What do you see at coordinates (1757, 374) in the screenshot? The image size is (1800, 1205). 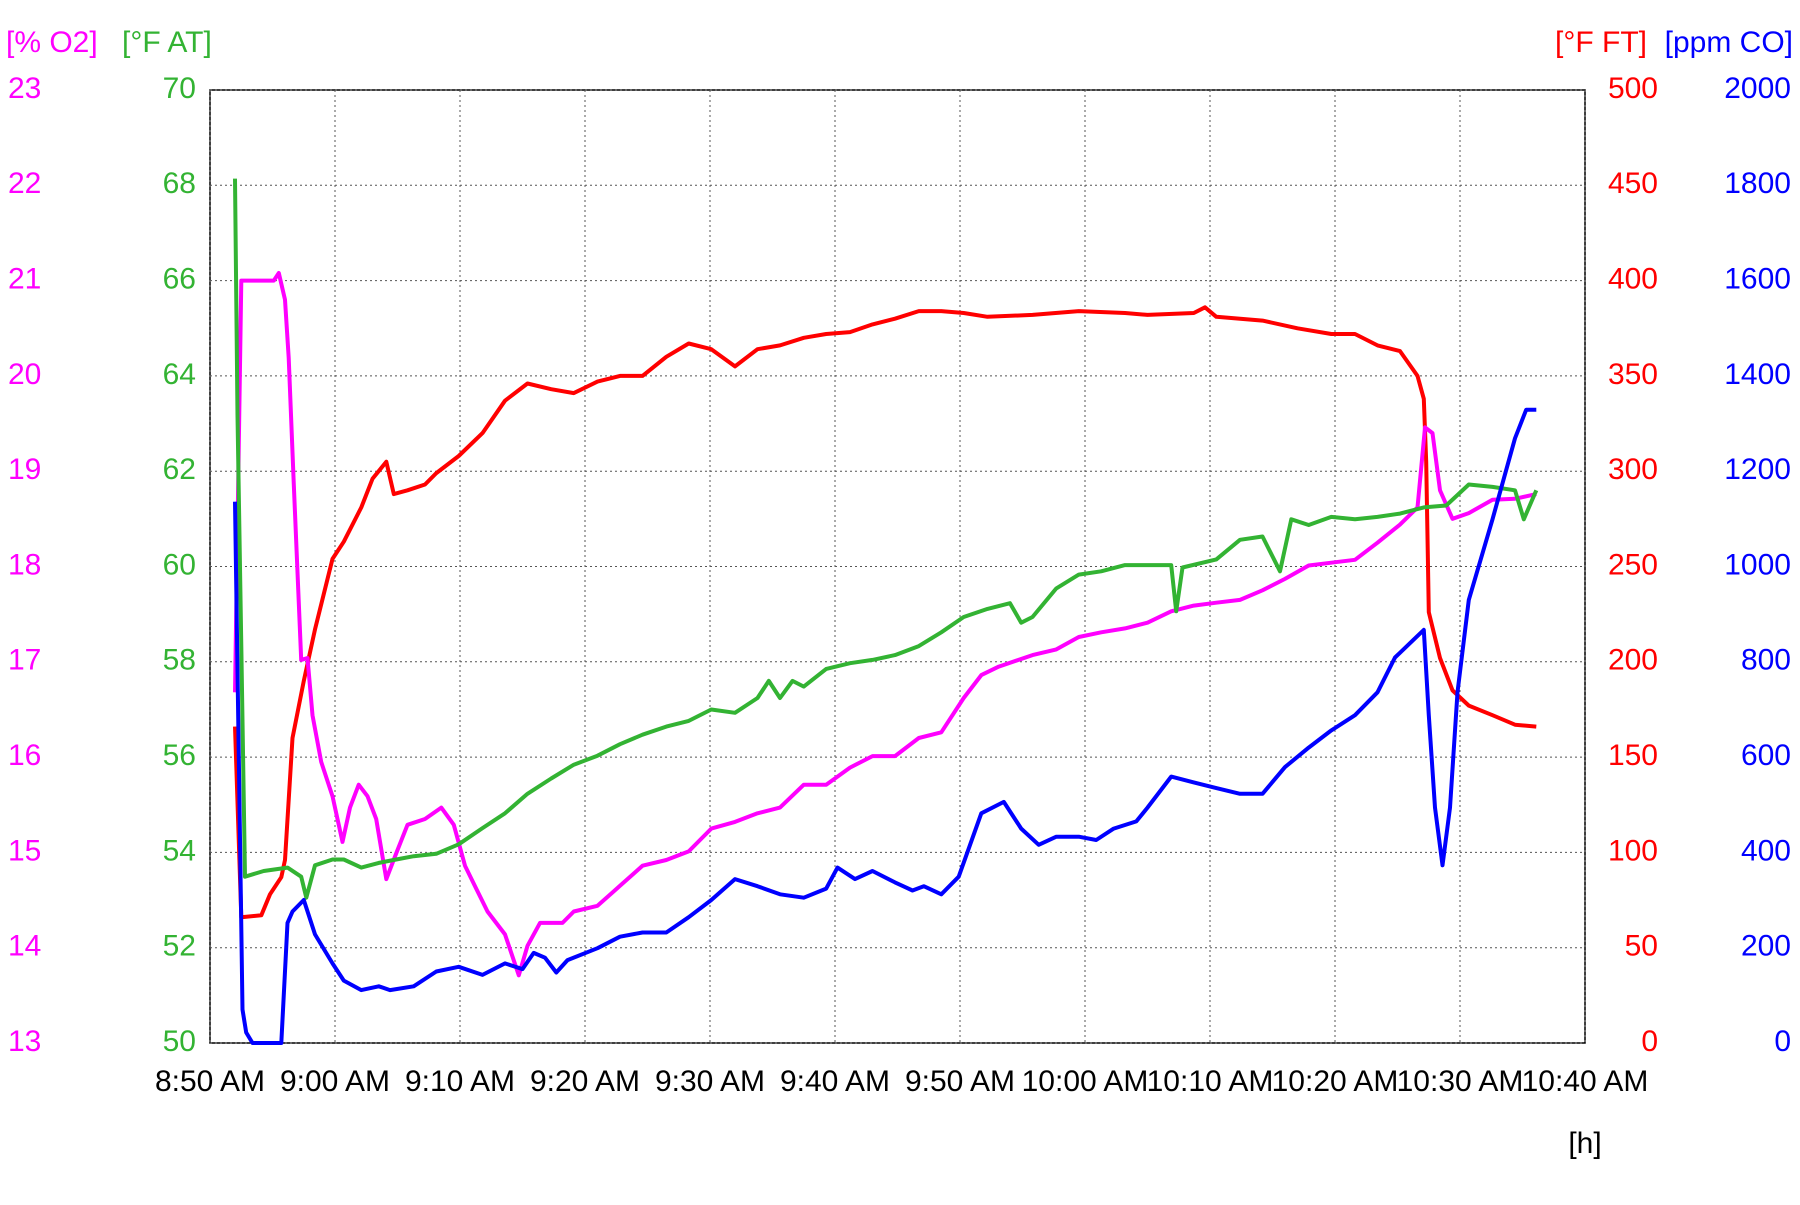 I see `y-tick-label: 1400` at bounding box center [1757, 374].